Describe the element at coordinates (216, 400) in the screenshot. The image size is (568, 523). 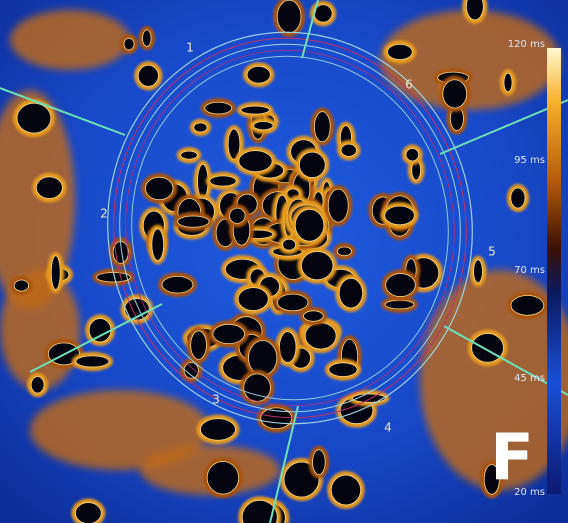
I see `segment-label: 3` at that location.